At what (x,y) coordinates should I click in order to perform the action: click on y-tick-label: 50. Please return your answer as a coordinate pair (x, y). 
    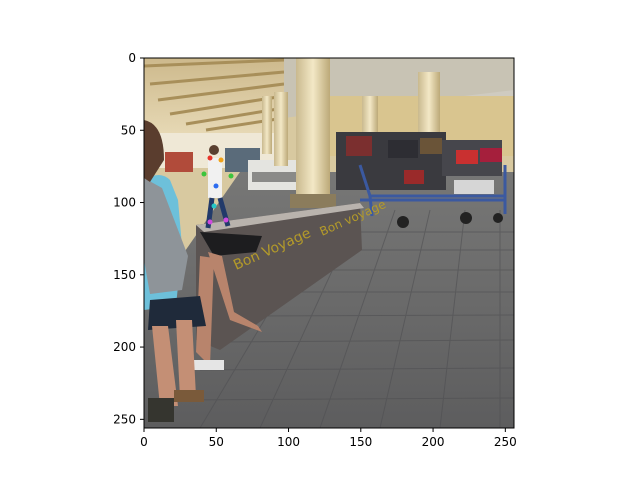
    Looking at the image, I should click on (128, 130).